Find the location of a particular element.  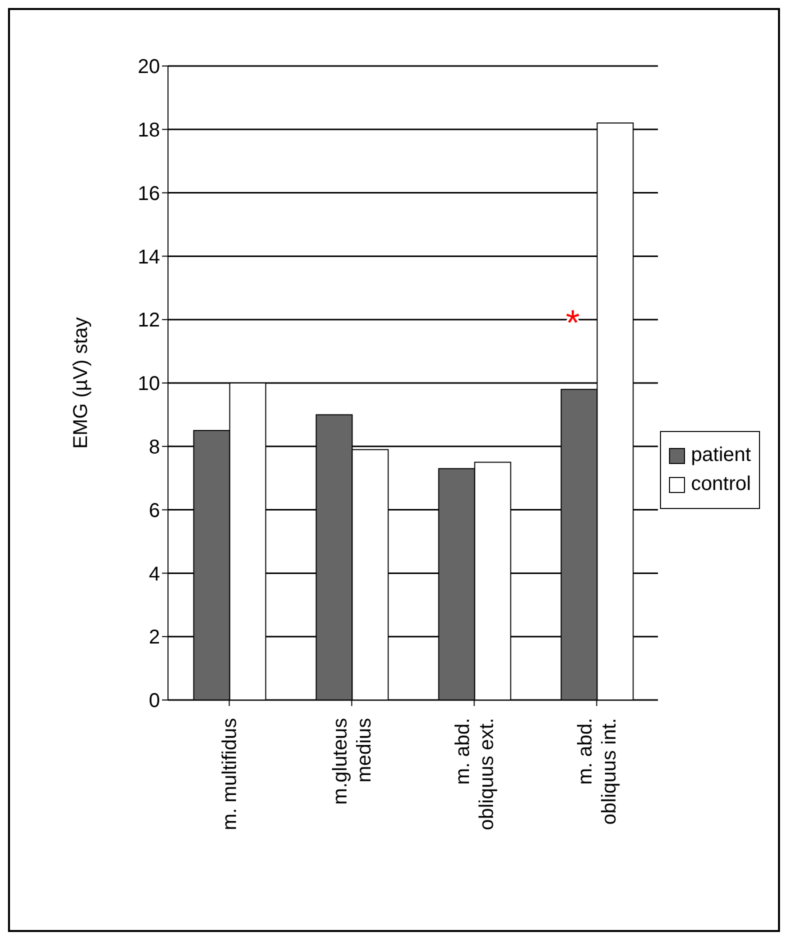

y-tick-label: 6 is located at coordinates (154, 511).